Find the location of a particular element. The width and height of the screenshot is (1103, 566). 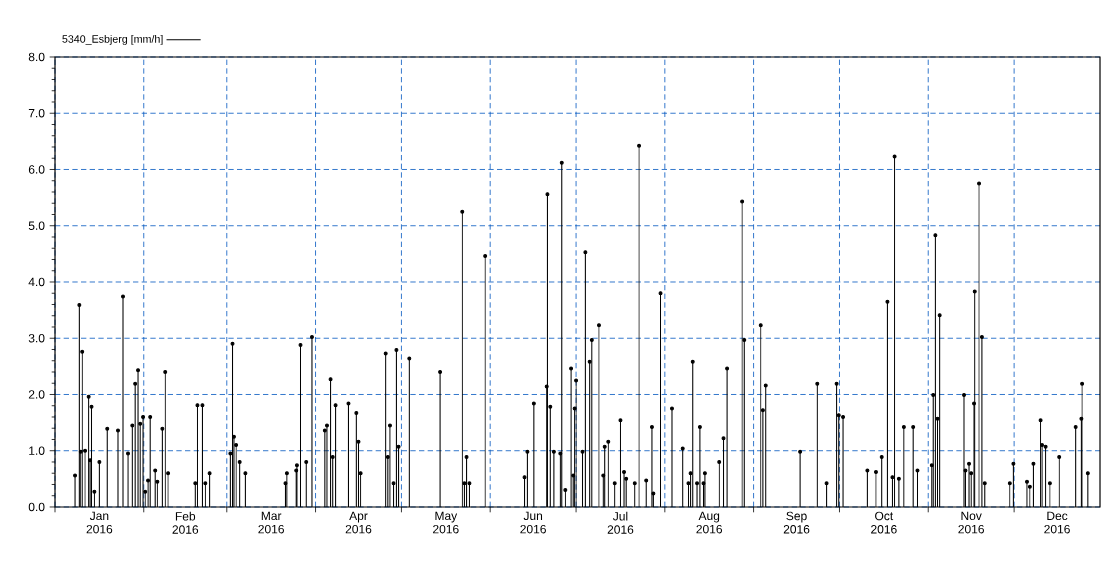

y-tick-label: 2.0 is located at coordinates (36, 394).